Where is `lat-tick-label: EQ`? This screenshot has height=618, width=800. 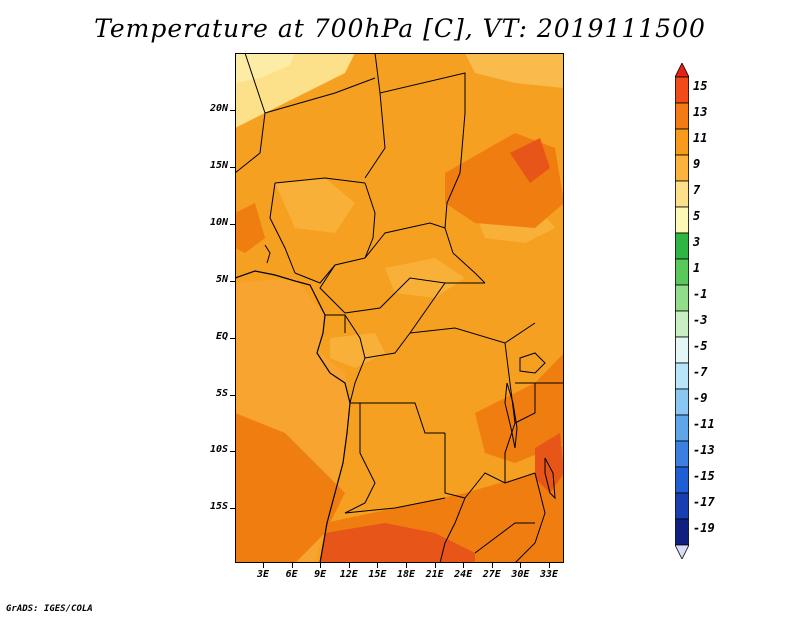
lat-tick-label: EQ is located at coordinates (221, 336).